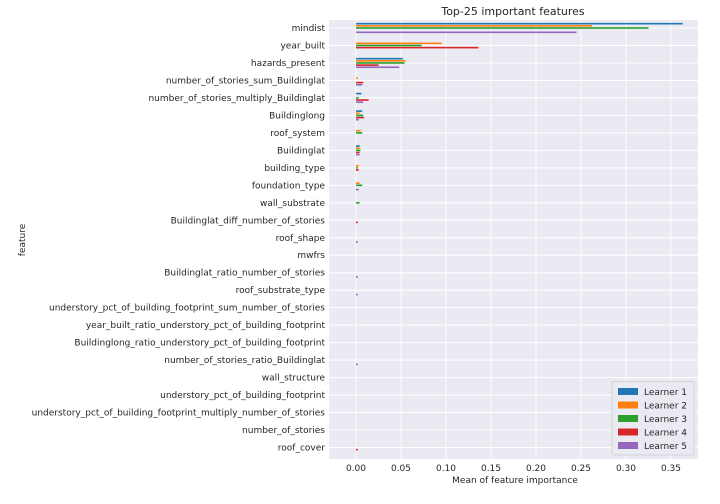 The width and height of the screenshot is (720, 504). I want to click on x-tick-label: 0.00, so click(356, 469).